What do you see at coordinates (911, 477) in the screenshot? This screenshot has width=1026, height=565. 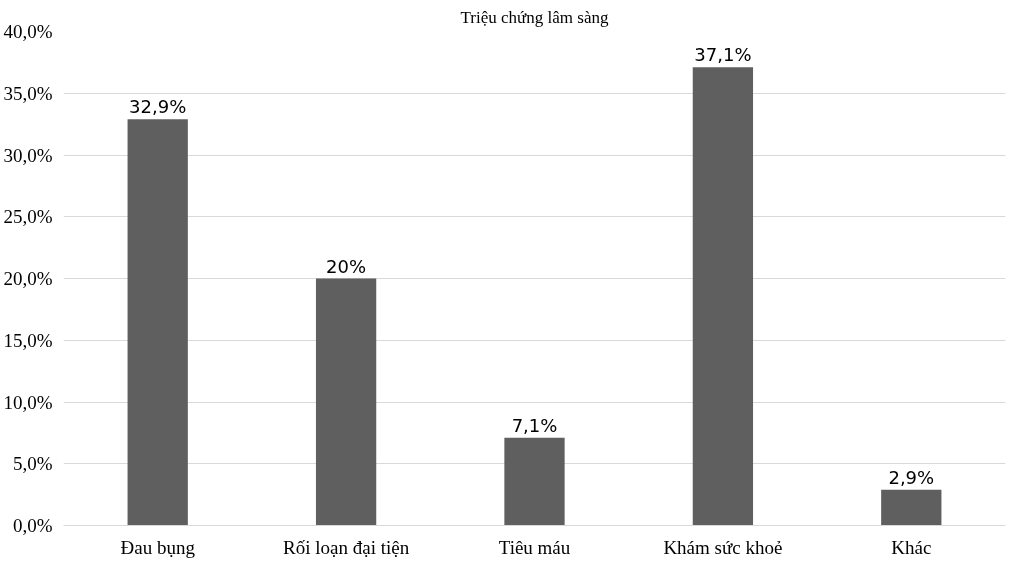 I see `data-label: 2,9%` at bounding box center [911, 477].